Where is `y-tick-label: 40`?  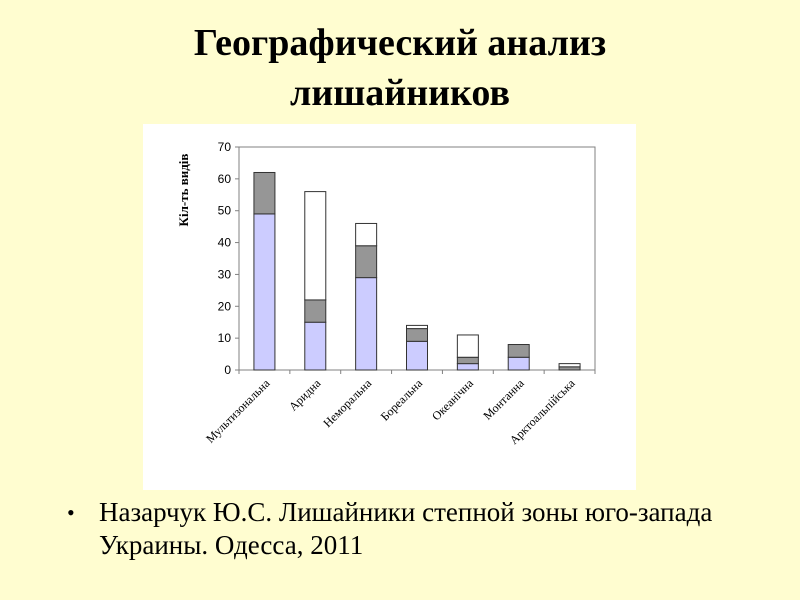
y-tick-label: 40 is located at coordinates (225, 243).